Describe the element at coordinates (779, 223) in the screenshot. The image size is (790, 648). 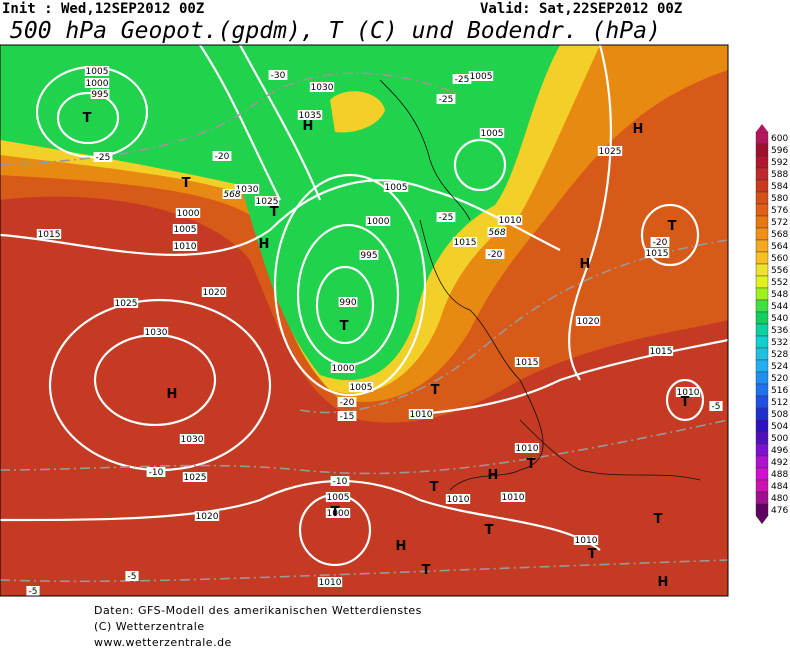
I see `colorbar-label: 572` at that location.